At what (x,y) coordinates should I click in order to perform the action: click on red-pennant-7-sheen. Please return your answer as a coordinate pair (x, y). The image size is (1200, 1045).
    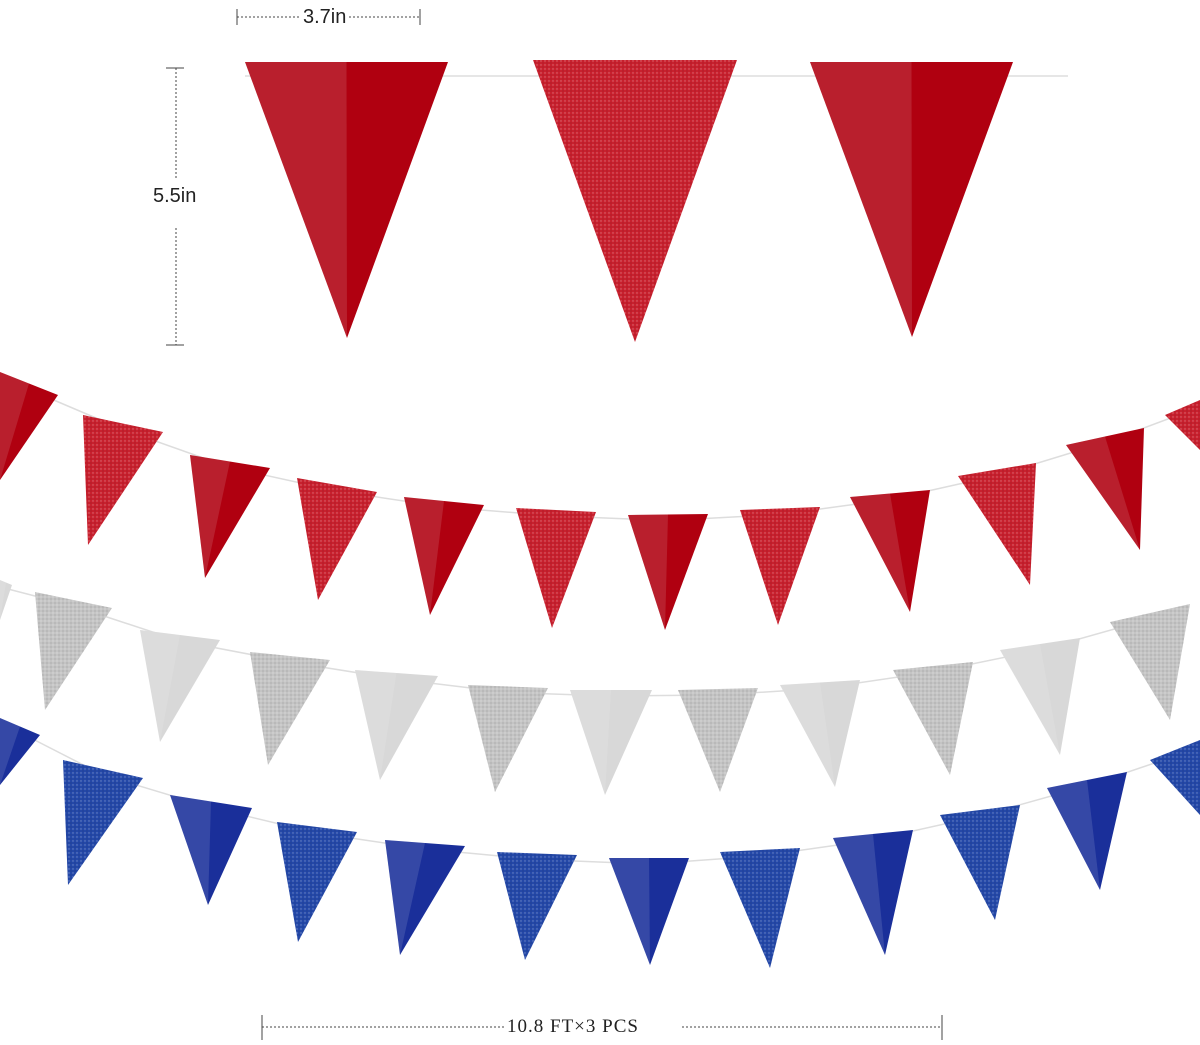
    Looking at the image, I should click on (648, 572).